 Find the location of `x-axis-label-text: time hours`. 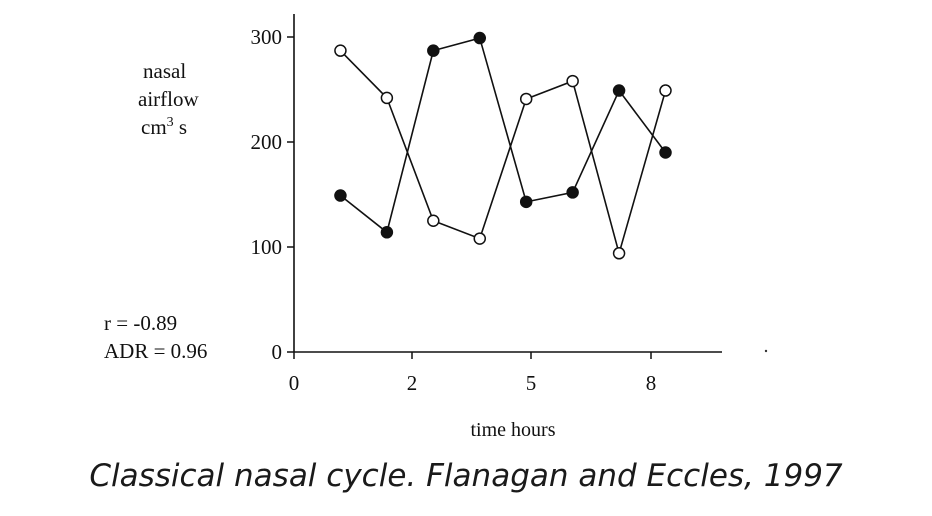

x-axis-label-text: time hours is located at coordinates (513, 430).